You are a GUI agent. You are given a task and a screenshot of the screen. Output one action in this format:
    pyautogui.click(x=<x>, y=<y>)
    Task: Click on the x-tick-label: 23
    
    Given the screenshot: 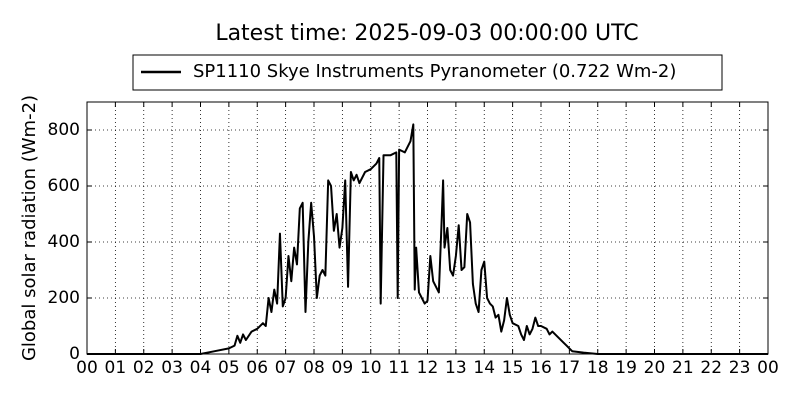 What is the action you would take?
    pyautogui.click(x=740, y=368)
    